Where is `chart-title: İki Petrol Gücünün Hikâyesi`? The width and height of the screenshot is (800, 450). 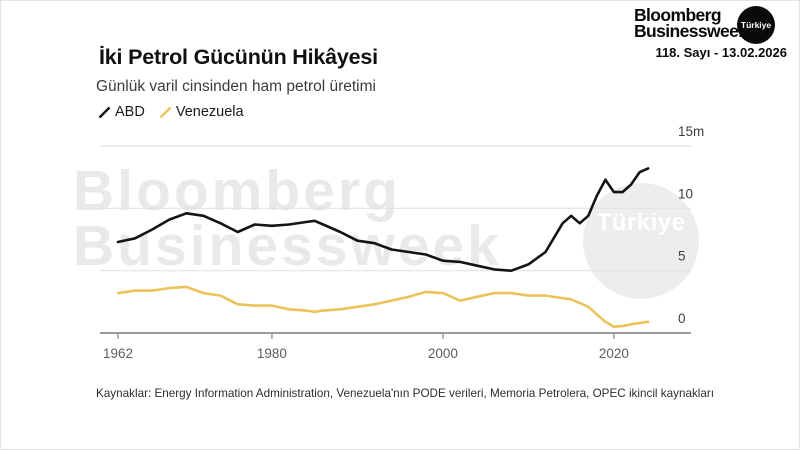
chart-title: İki Petrol Gücünün Hikâyesi is located at coordinates (238, 57).